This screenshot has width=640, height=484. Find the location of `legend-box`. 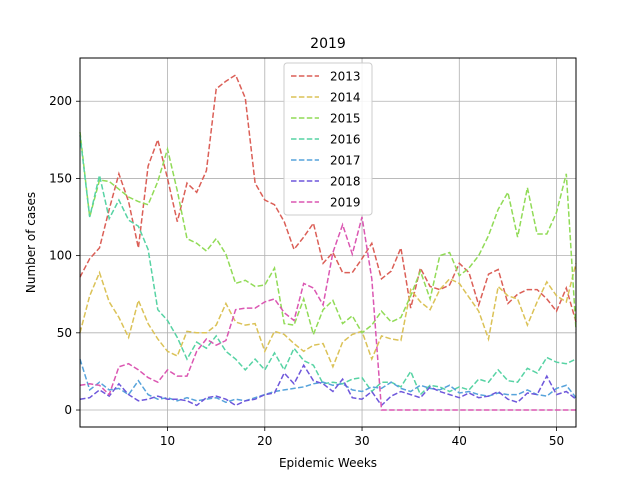

legend-box is located at coordinates (328, 139).